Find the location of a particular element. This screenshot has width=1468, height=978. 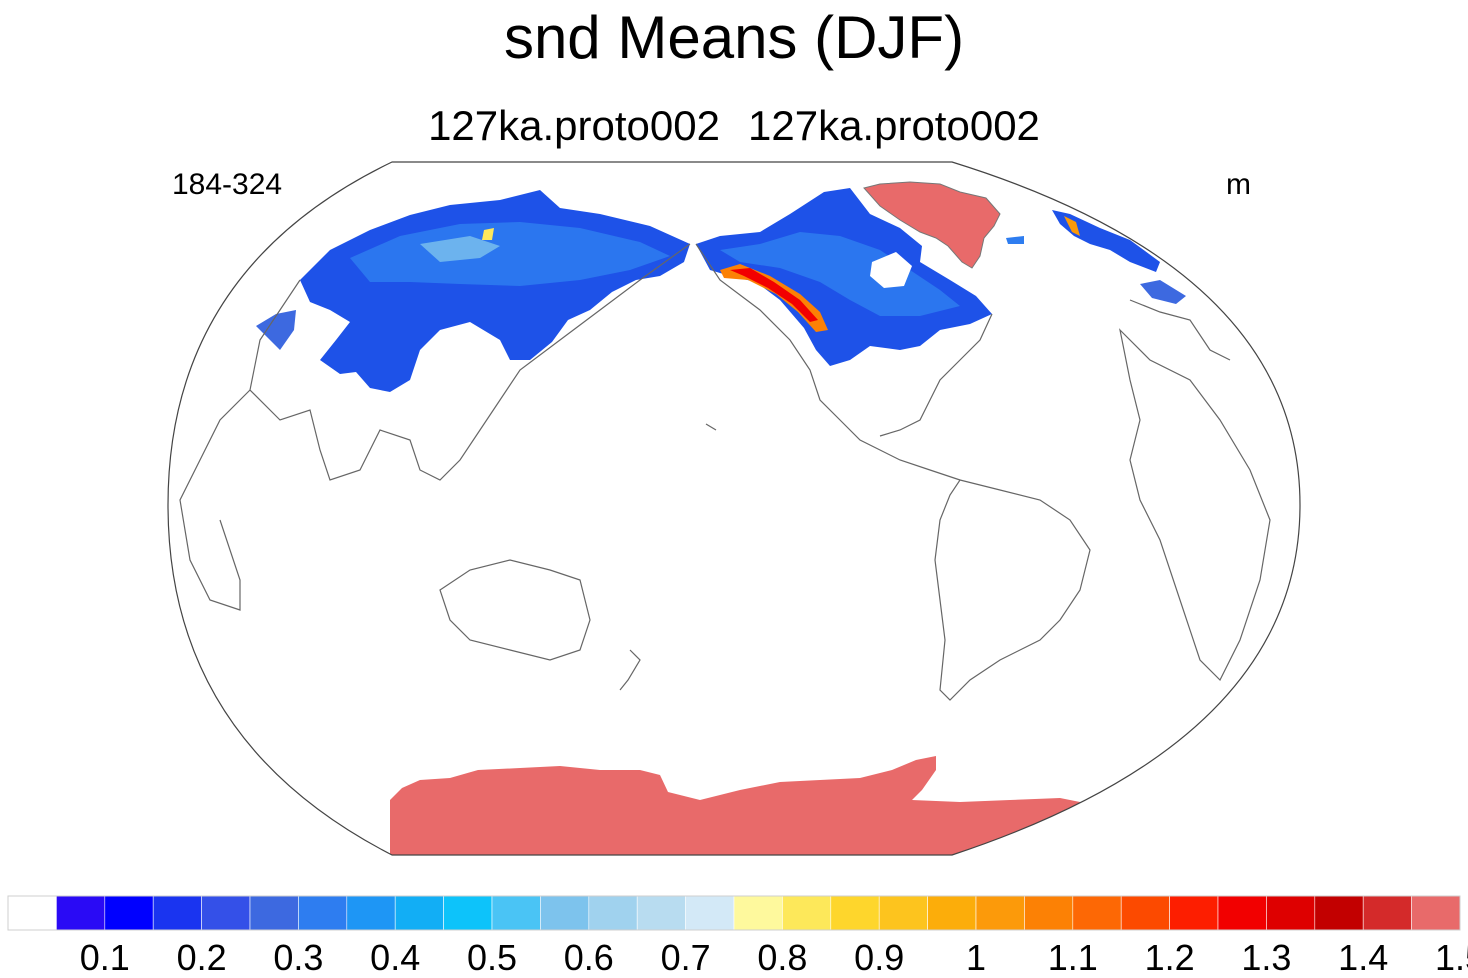

subtitle-right-case: 127ka.proto002 is located at coordinates (894, 125).